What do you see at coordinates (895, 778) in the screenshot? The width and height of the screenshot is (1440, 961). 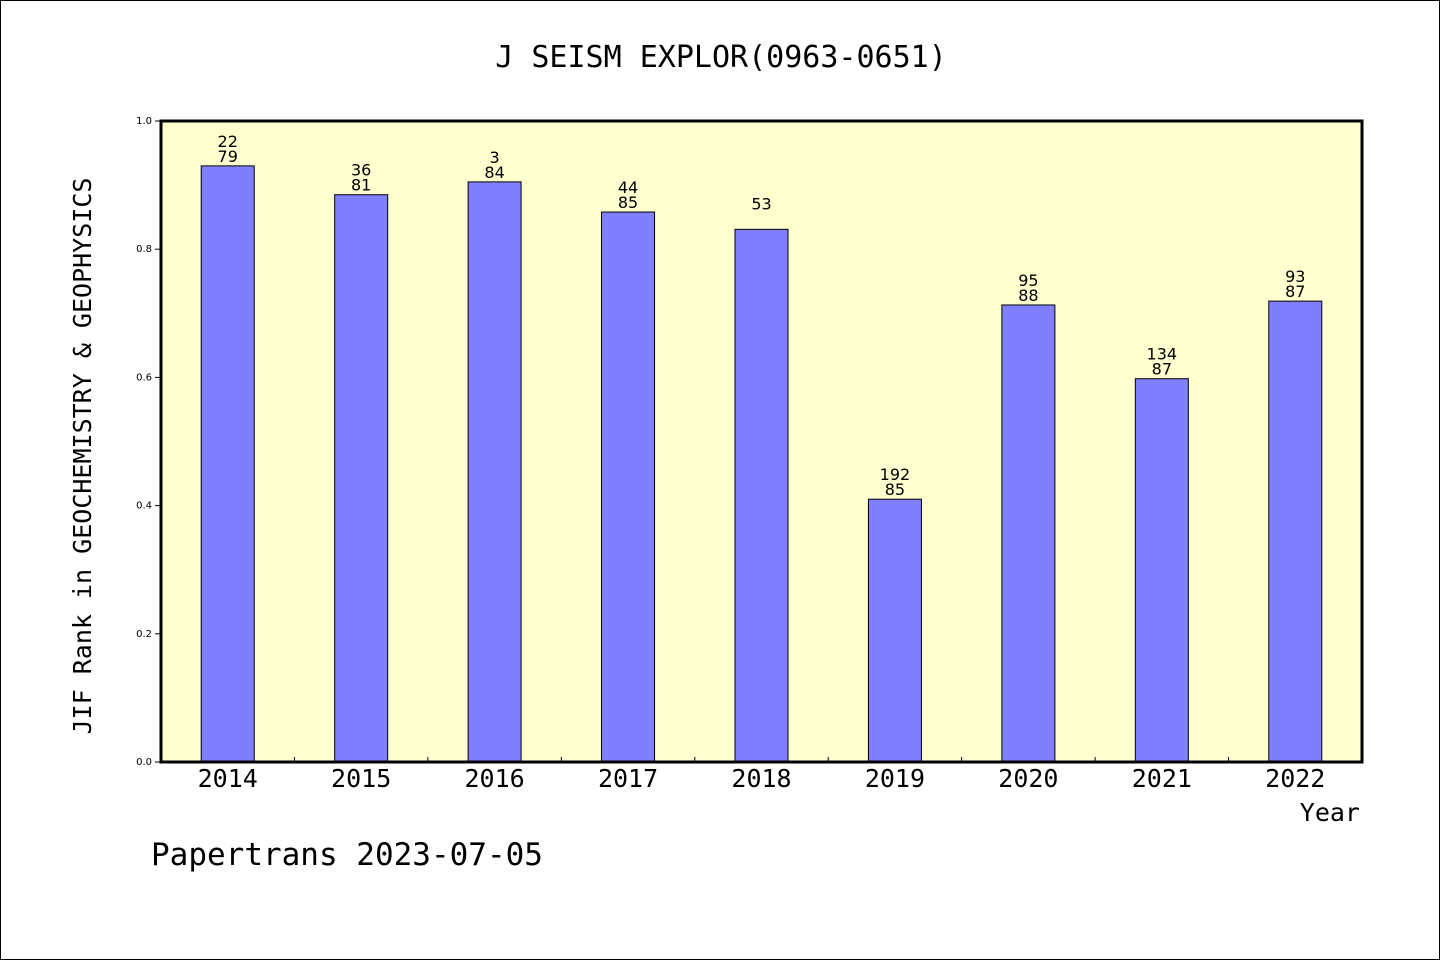 I see `x-tick-label: 2019` at bounding box center [895, 778].